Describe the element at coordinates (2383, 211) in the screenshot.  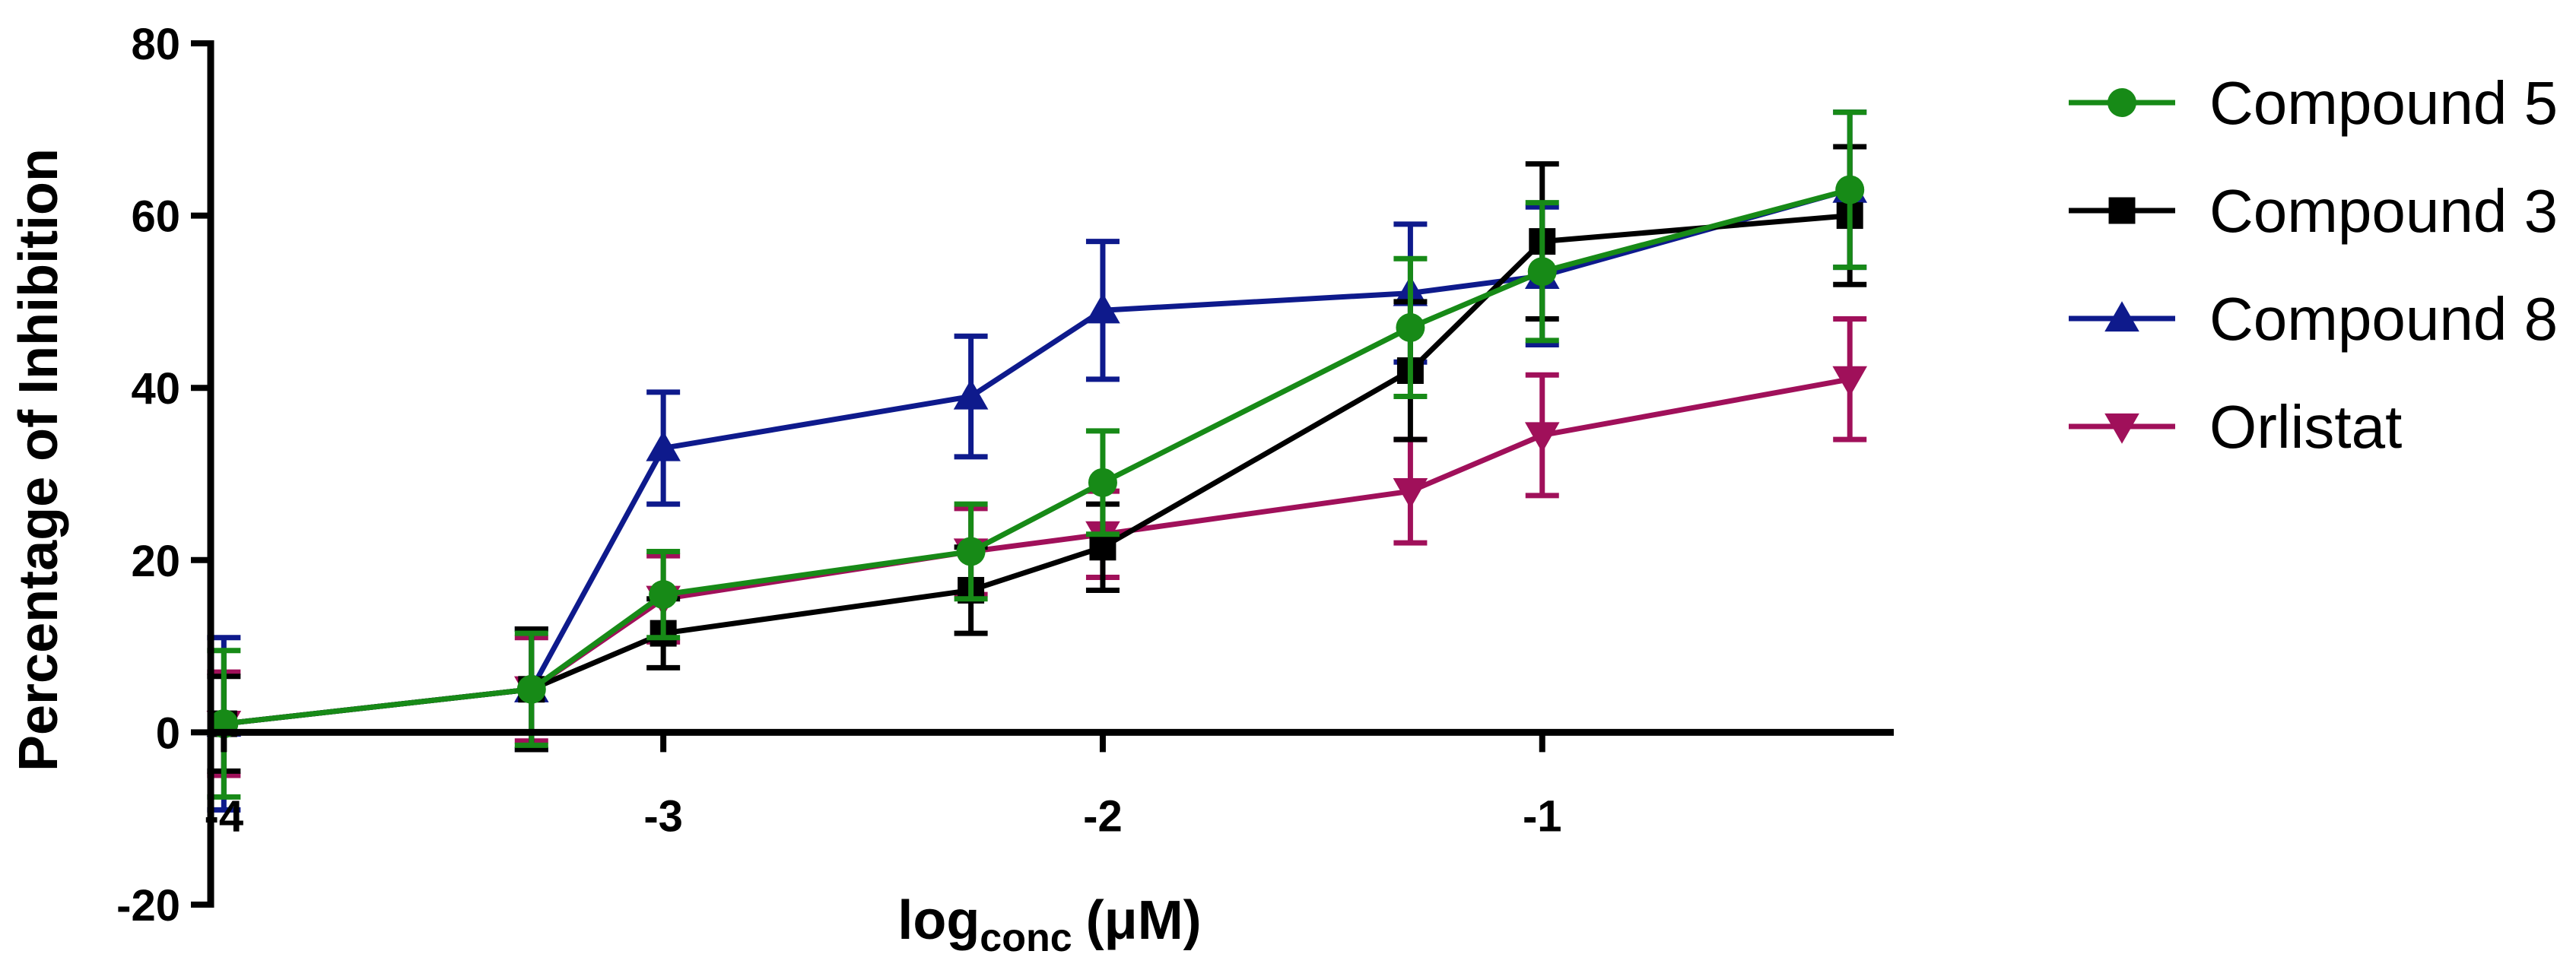
I see `legend-label: Compound 3` at that location.